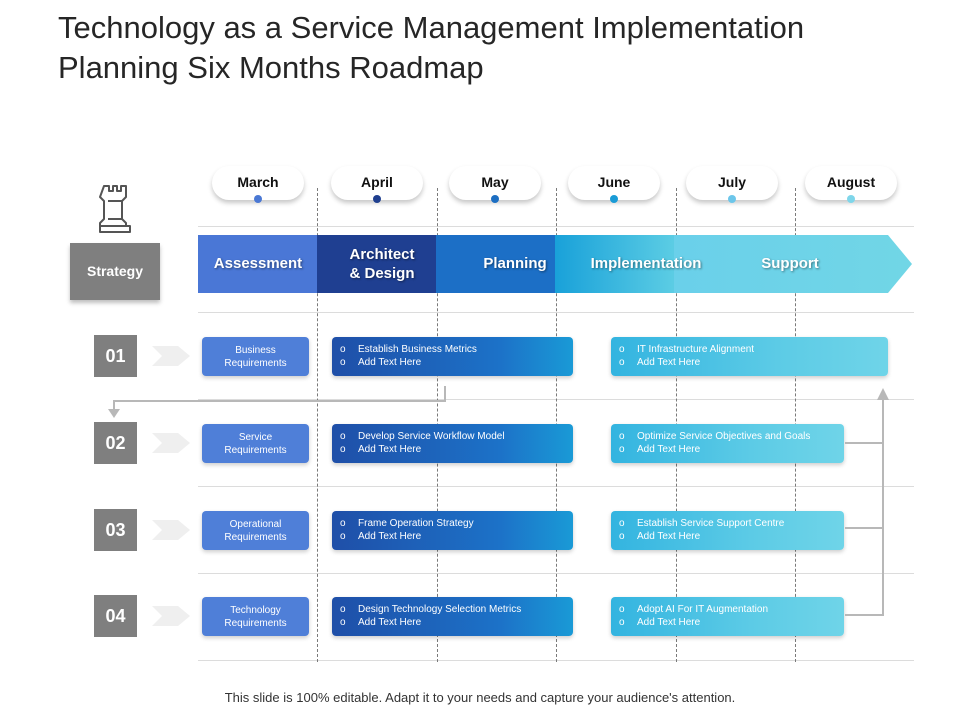  Describe the element at coordinates (255, 530) in the screenshot. I see `requirement-label: Operational Requirements` at that location.